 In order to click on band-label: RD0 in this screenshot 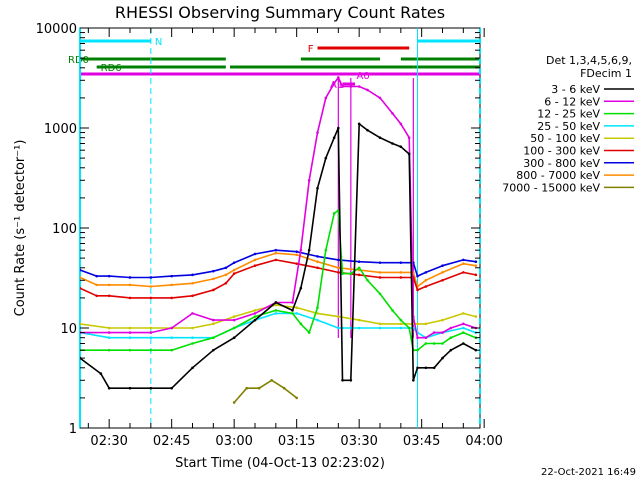, I will do `click(78, 60)`.